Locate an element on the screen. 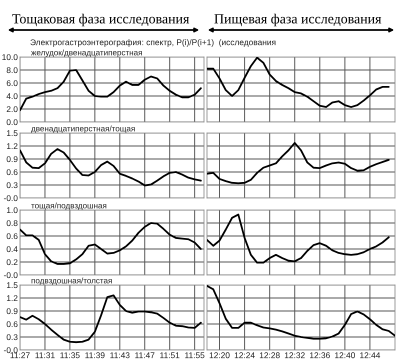 This screenshot has width=400, height=363. x-tick-label: 12:24 is located at coordinates (244, 355).